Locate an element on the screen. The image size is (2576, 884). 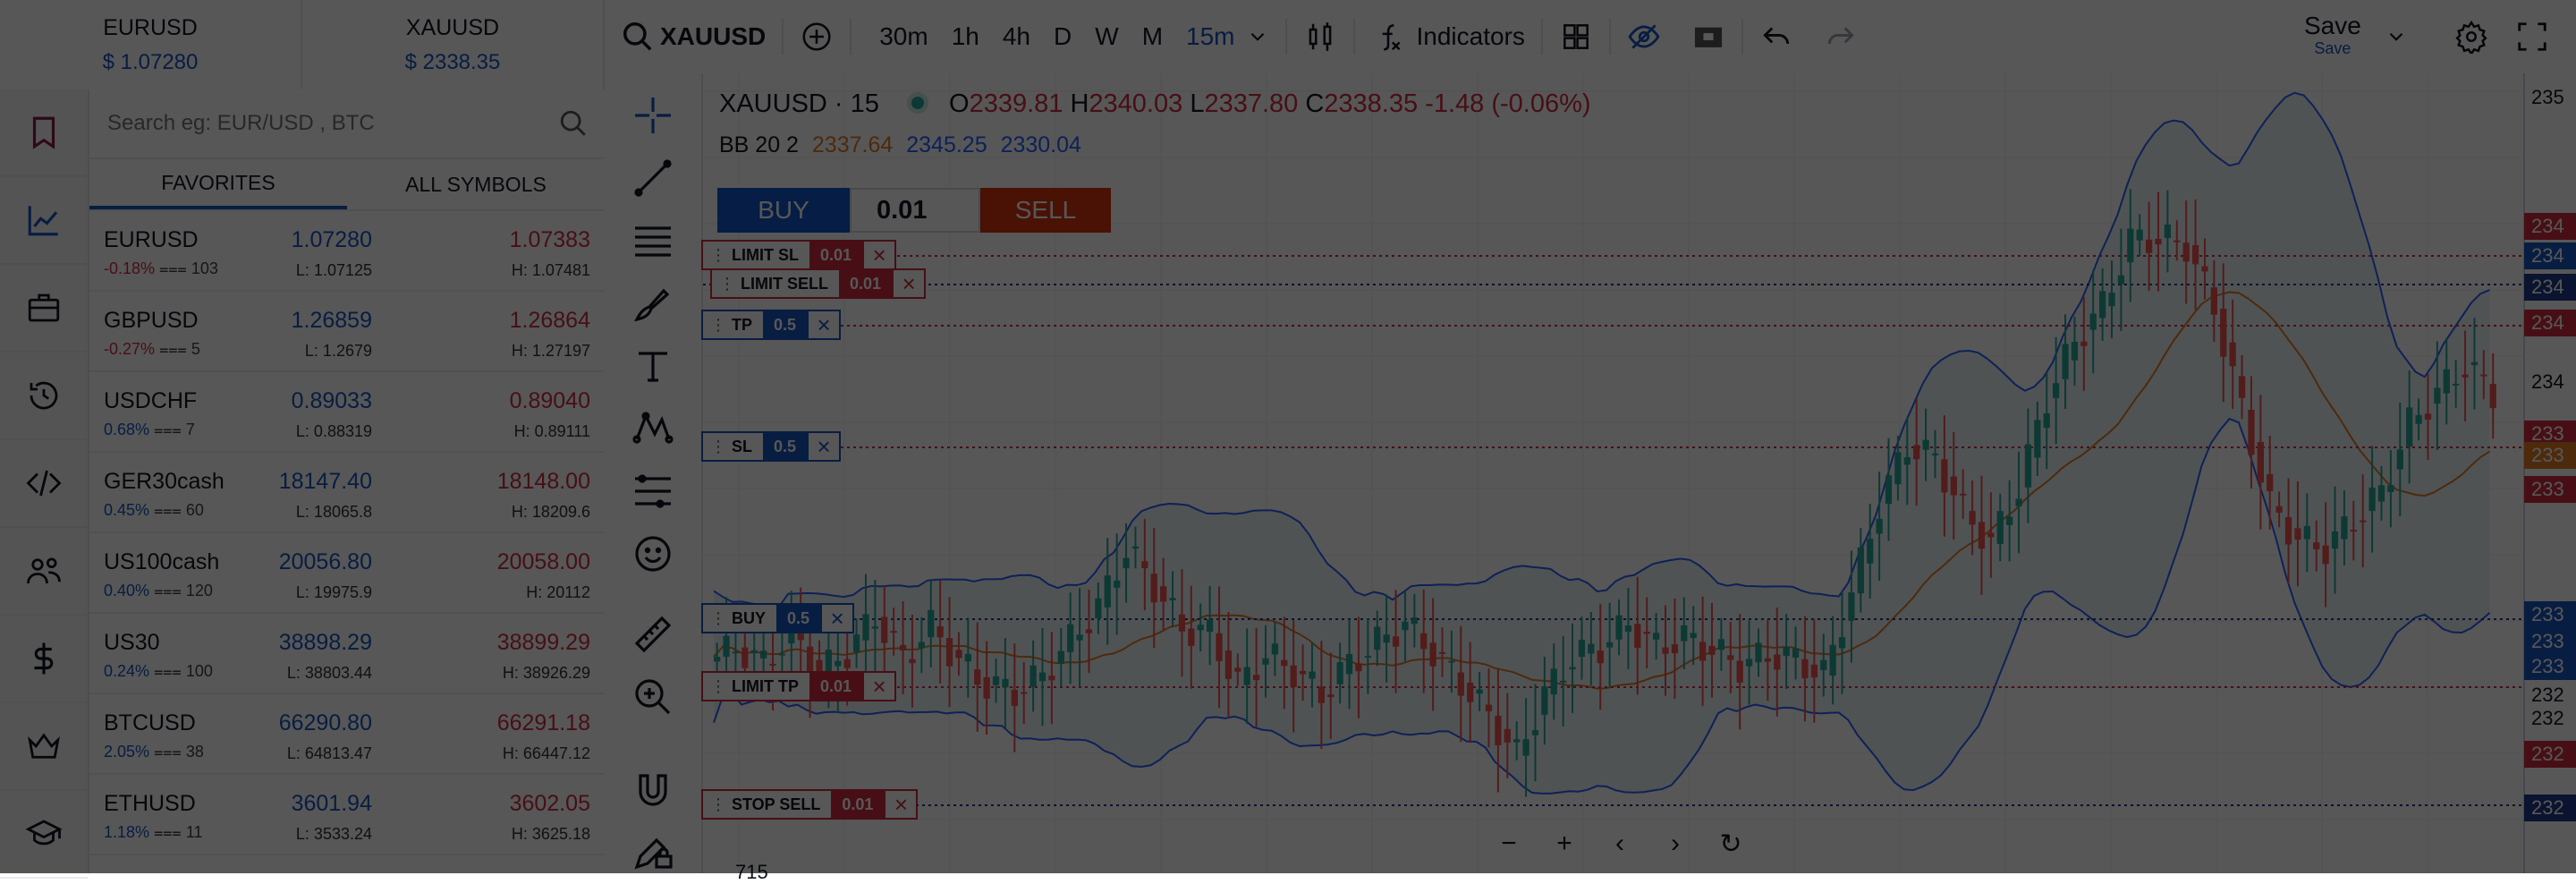
row-change: 0.68% ⩶ 7 is located at coordinates (149, 430).